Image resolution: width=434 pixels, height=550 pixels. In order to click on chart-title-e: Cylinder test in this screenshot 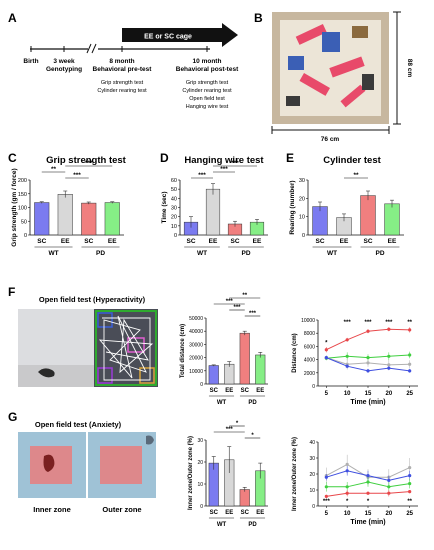, I will do `click(352, 160)`.